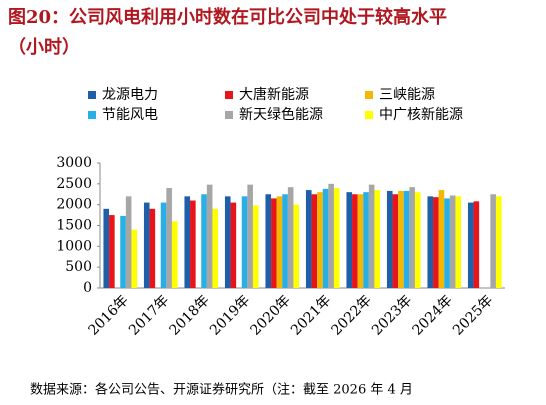 This screenshot has width=546, height=405. Describe the element at coordinates (74, 226) in the screenshot. I see `y-tick-label: 1500` at that location.